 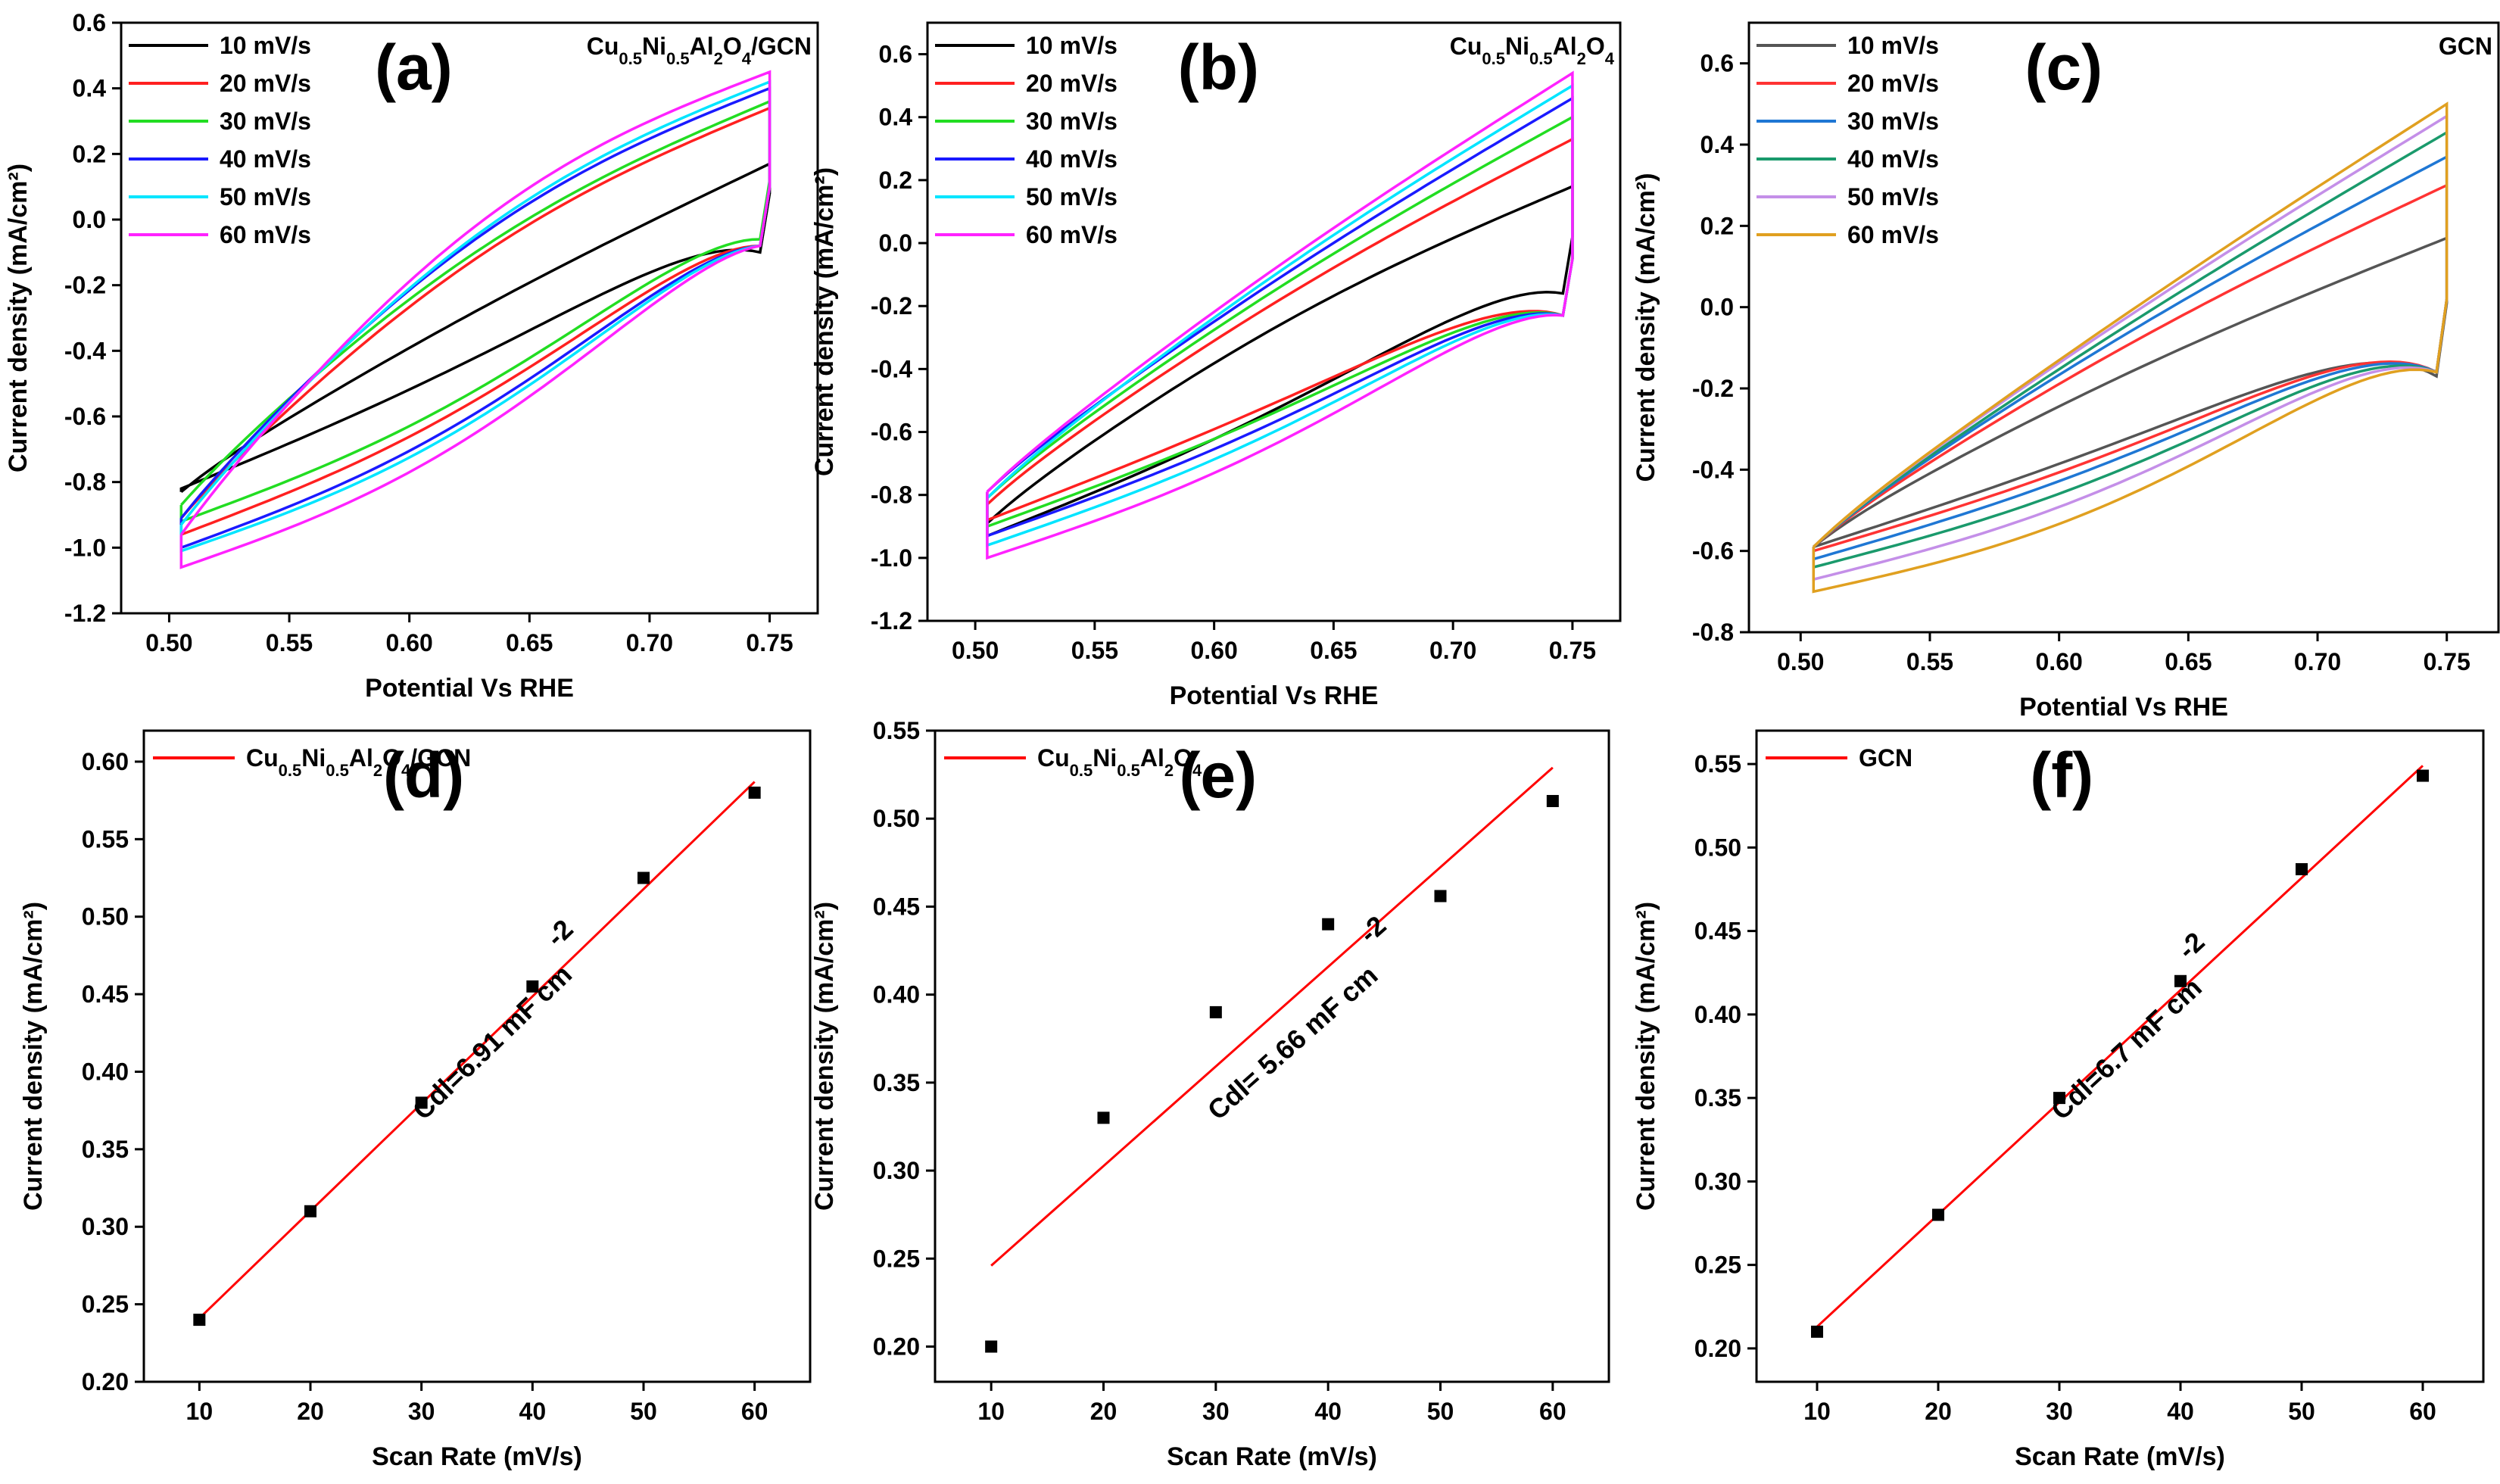 I want to click on sample-label: Cu0.5Ni0.5Al2O4, so click(x=1532, y=50).